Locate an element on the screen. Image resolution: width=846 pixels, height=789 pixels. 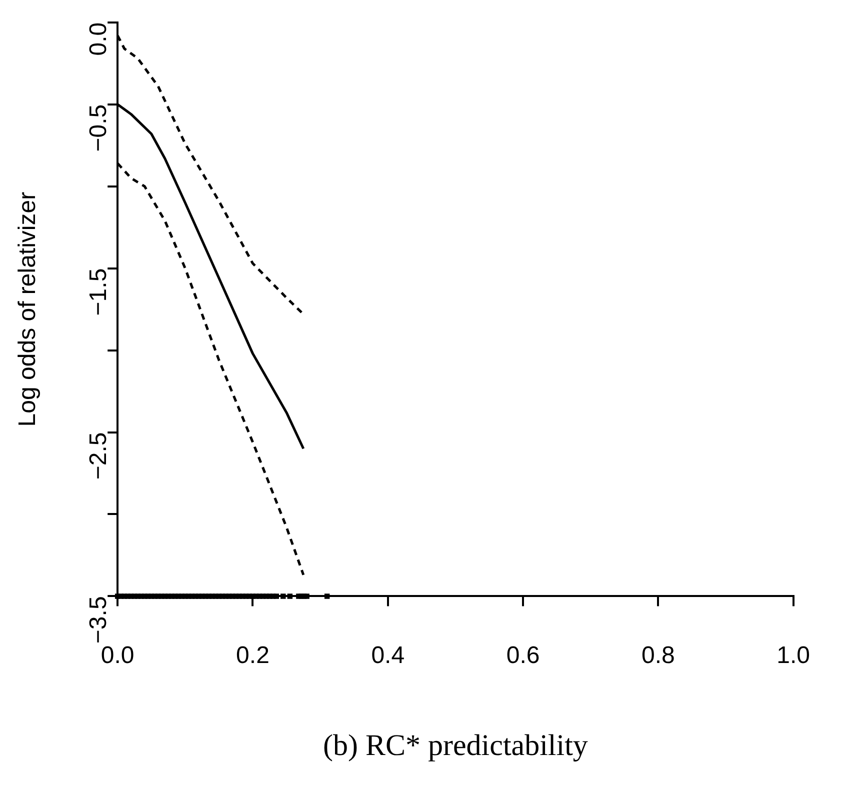
x-tick-label: 0.6 is located at coordinates (523, 656).